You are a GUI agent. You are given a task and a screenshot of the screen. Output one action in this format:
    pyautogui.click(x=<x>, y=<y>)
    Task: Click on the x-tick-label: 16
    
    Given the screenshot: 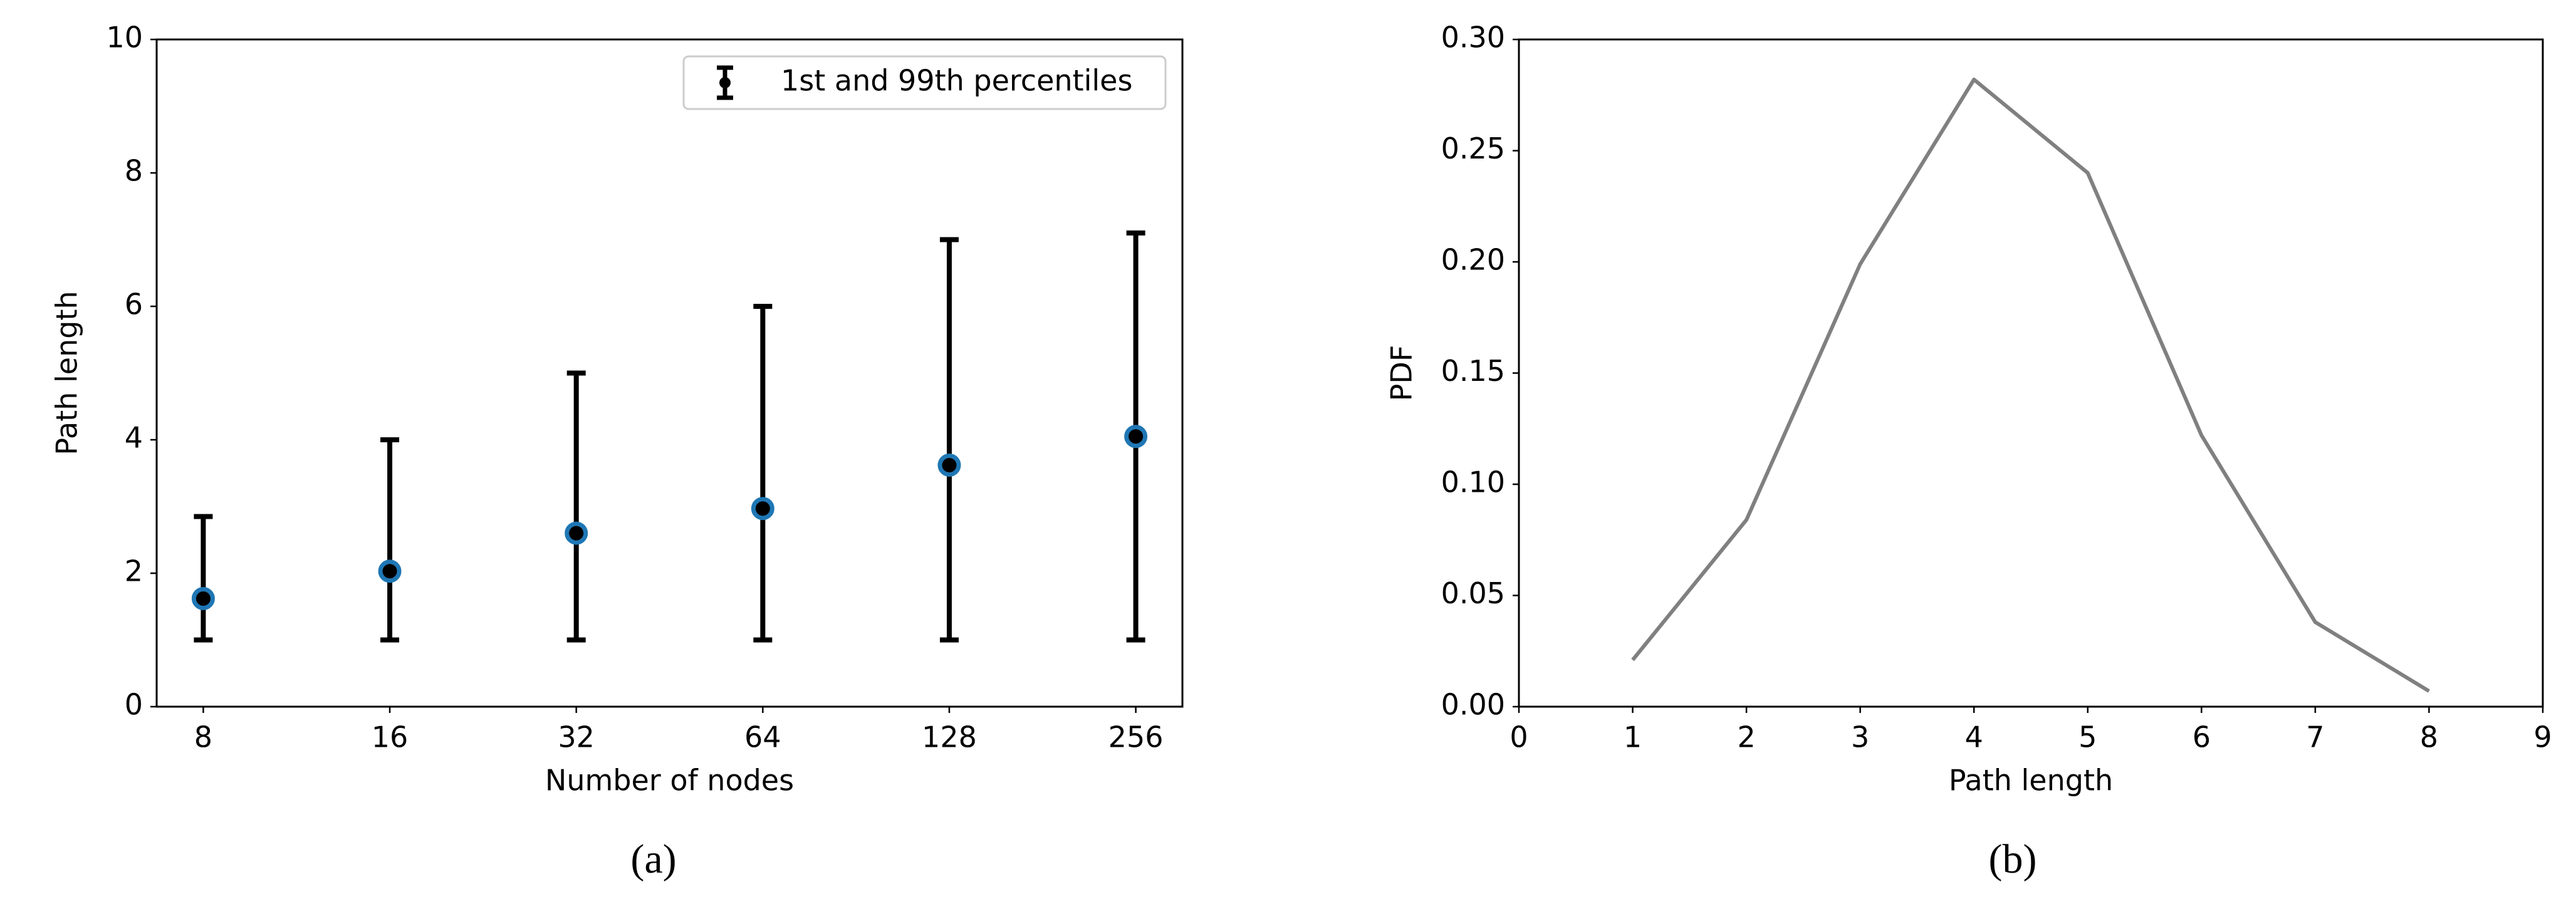 What is the action you would take?
    pyautogui.click(x=390, y=737)
    